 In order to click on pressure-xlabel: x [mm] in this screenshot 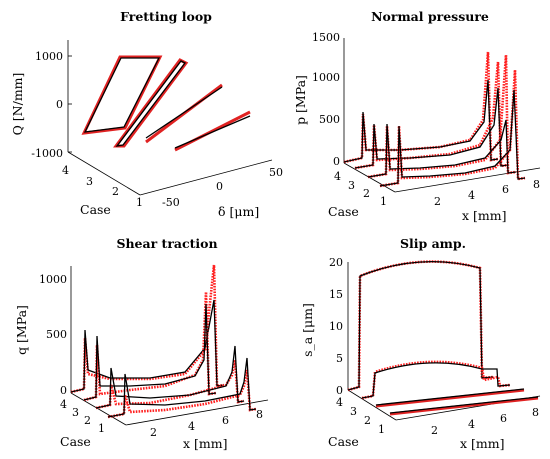, I will do `click(484, 215)`.